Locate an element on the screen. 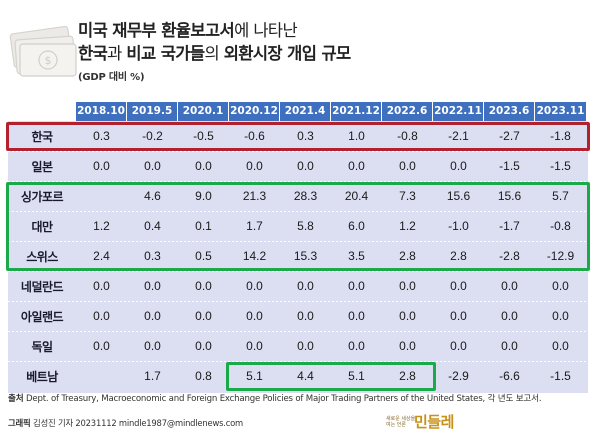 This screenshot has height=444, width=598. table-cell: 1.0 is located at coordinates (356, 136).